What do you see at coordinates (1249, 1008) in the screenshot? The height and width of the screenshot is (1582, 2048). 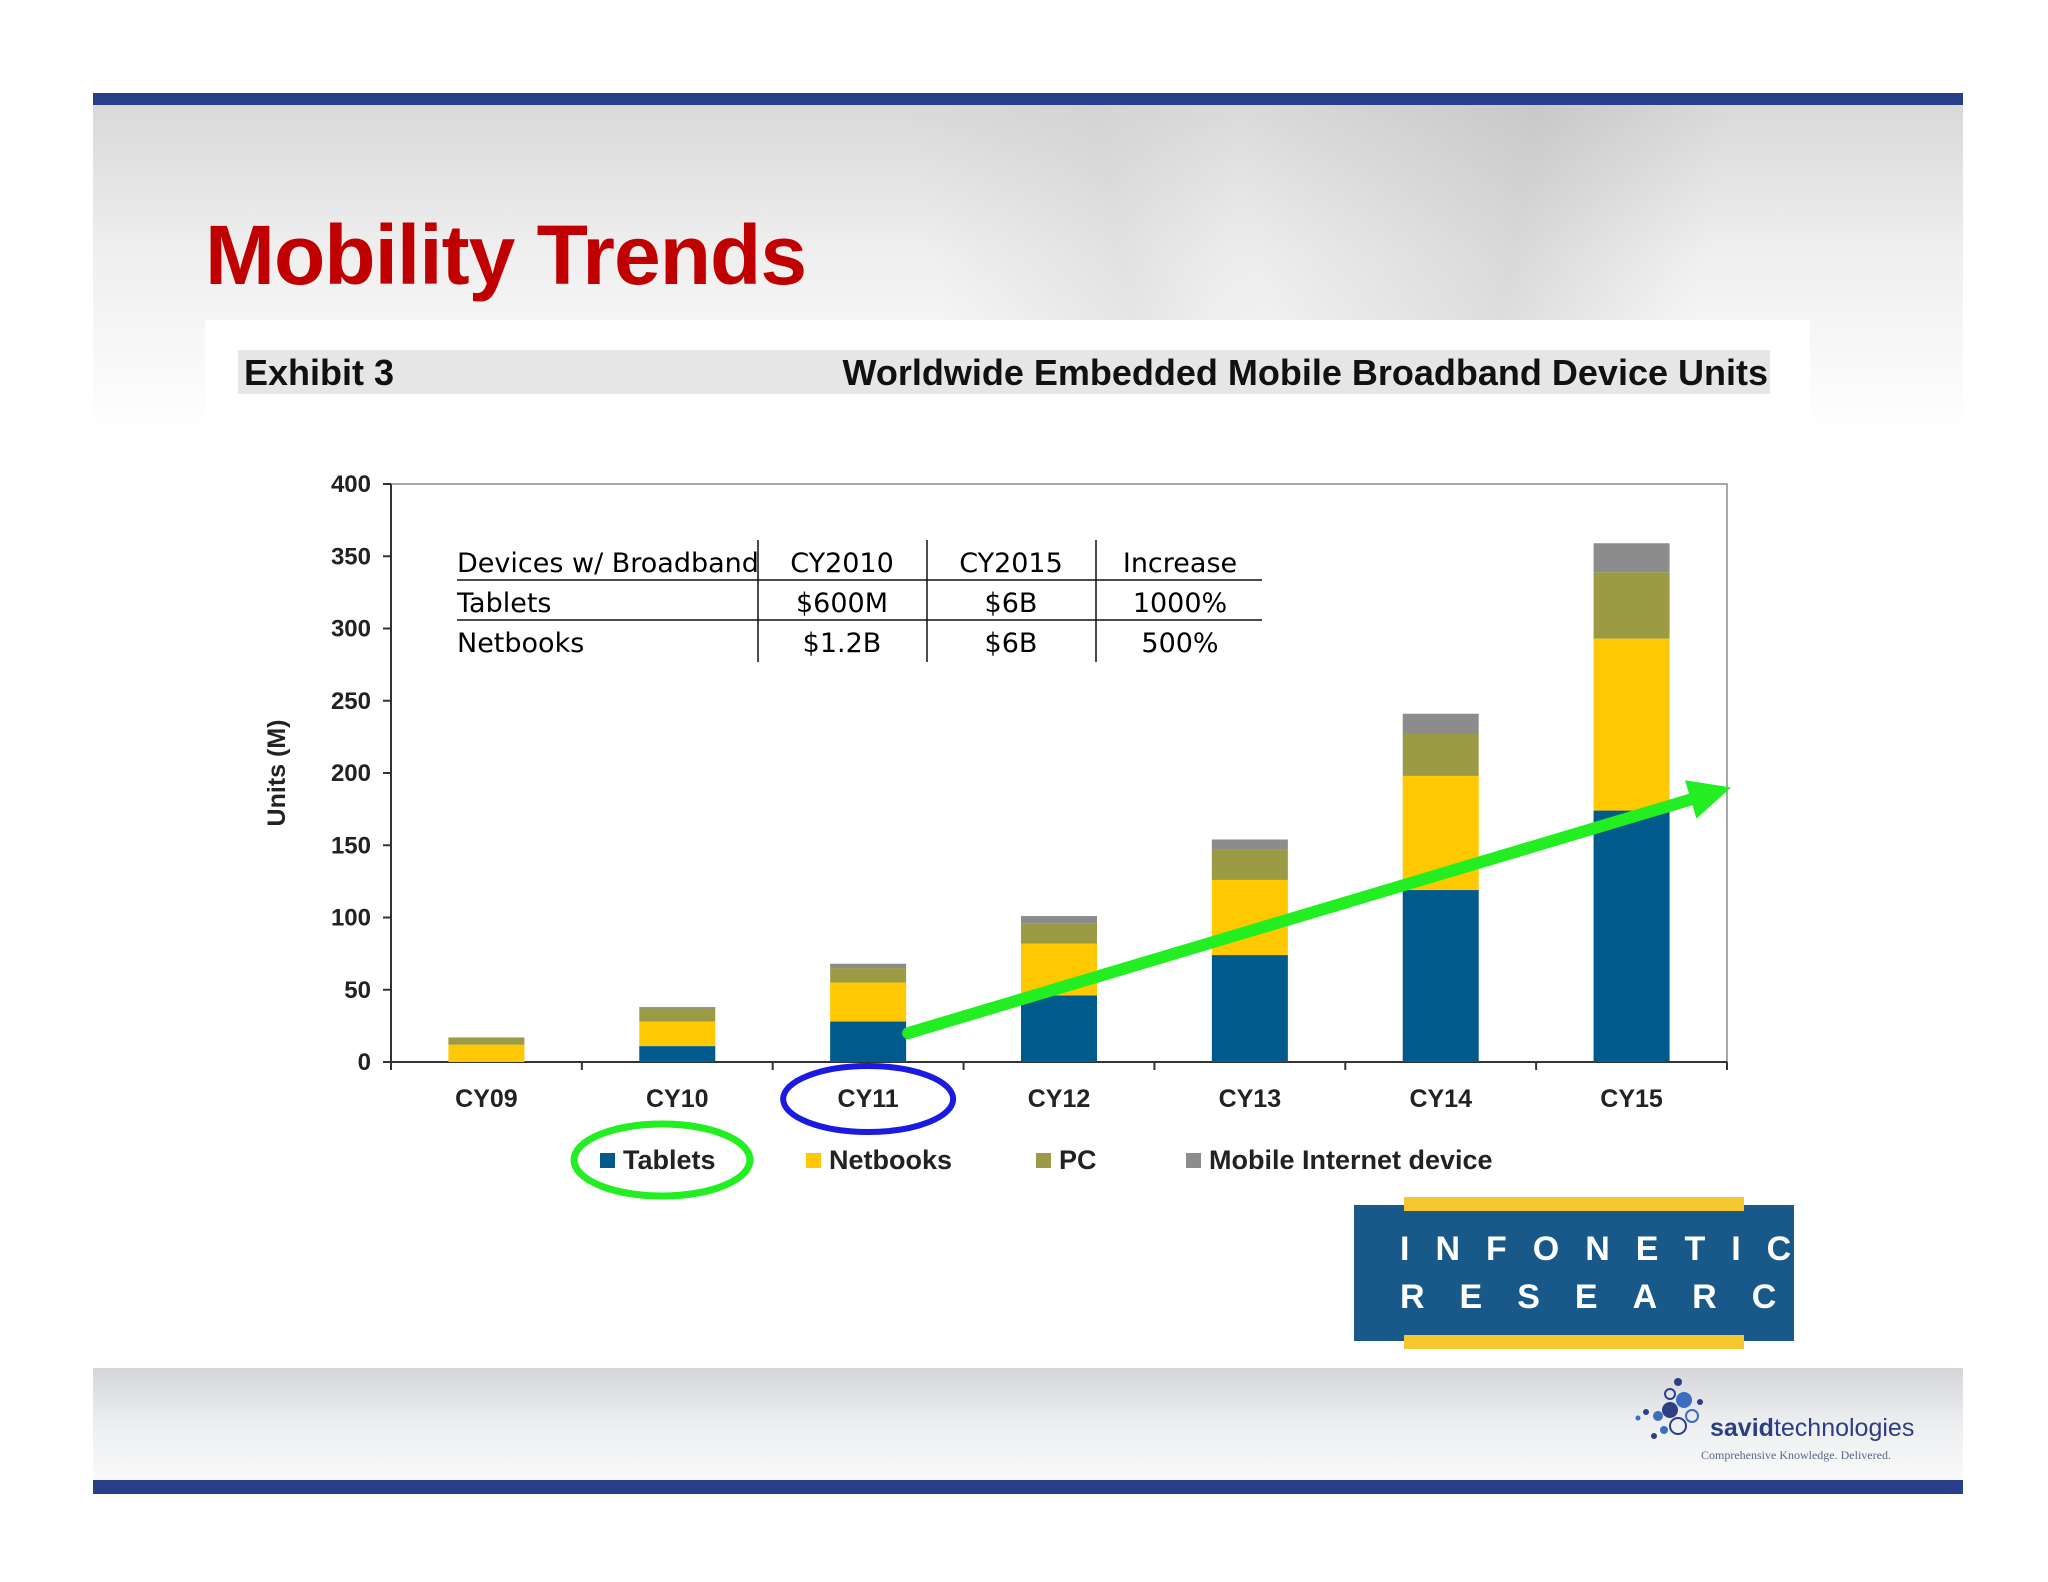 I see `bar-cy13-tablets` at bounding box center [1249, 1008].